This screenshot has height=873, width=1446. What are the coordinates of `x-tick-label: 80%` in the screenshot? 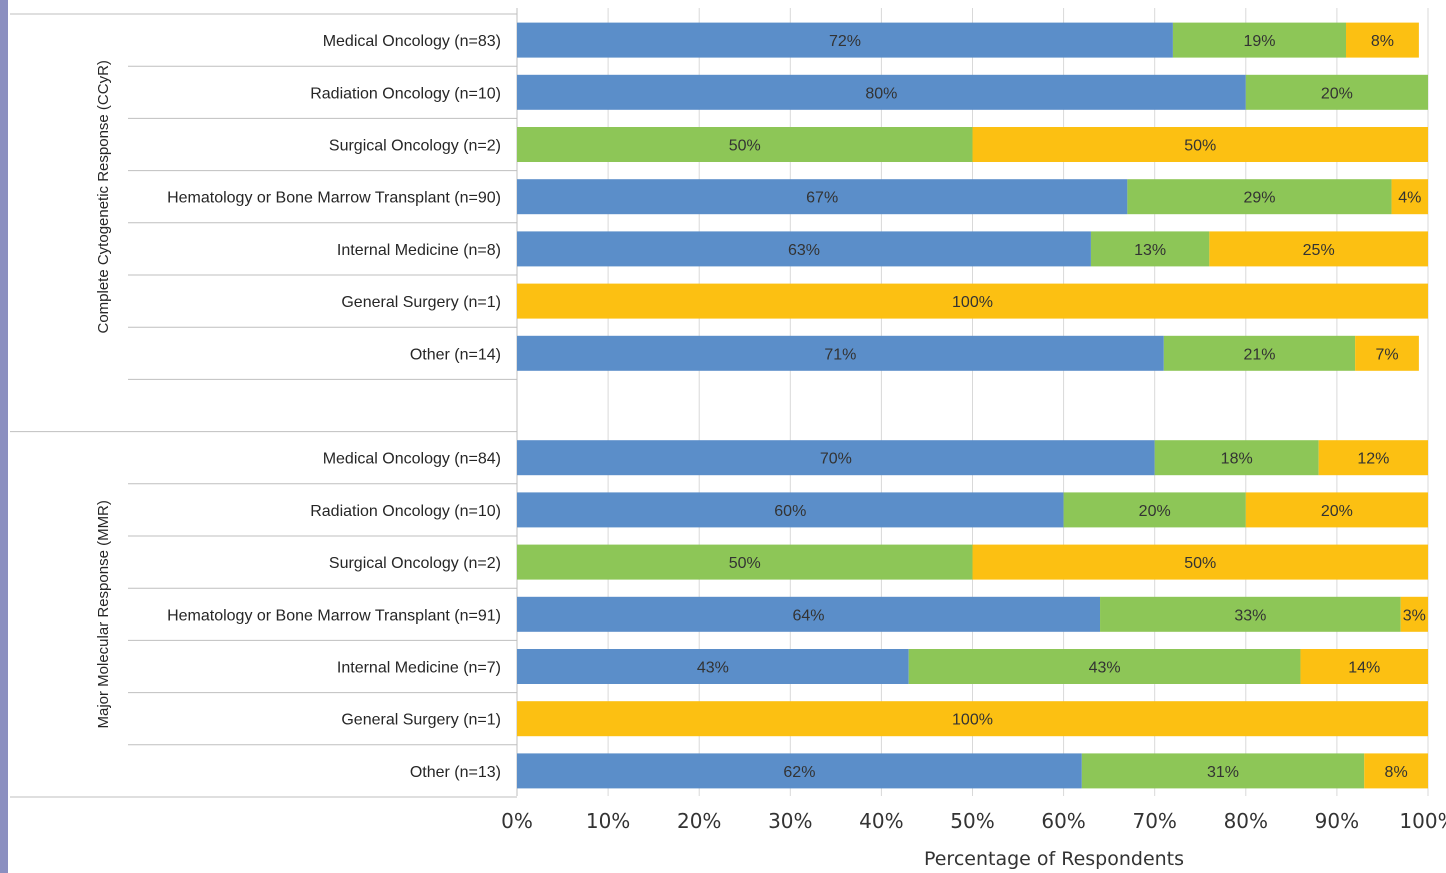 It's located at (1246, 821).